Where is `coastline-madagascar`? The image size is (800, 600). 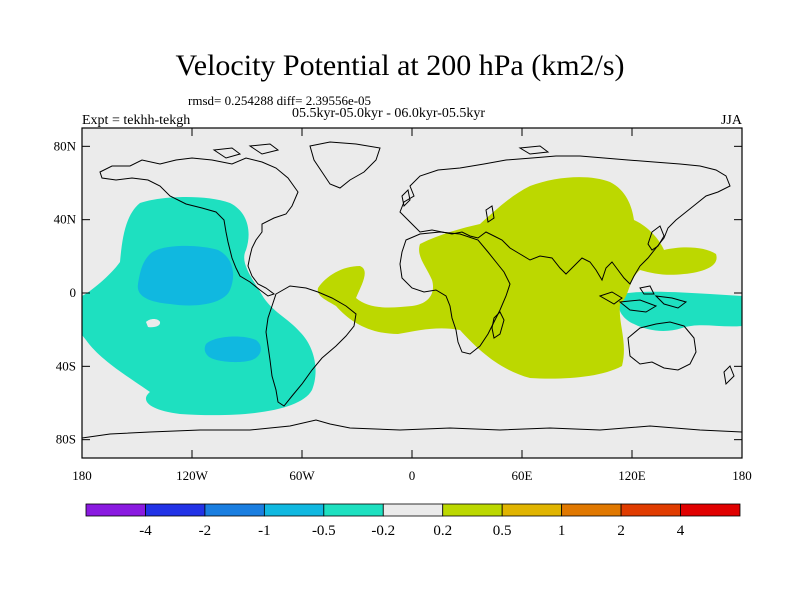 coastline-madagascar is located at coordinates (498, 325).